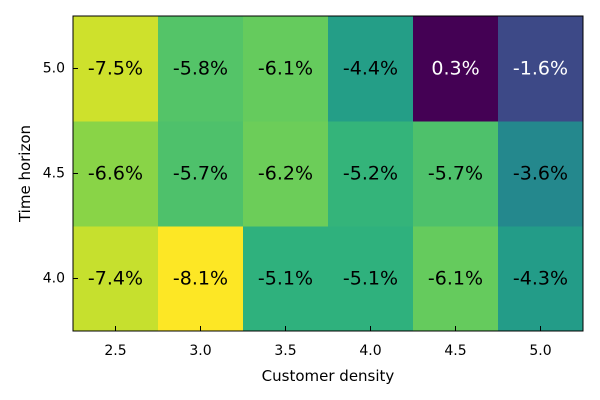 This screenshot has width=600, height=400. I want to click on cell-value-label: -6.2%, so click(285, 174).